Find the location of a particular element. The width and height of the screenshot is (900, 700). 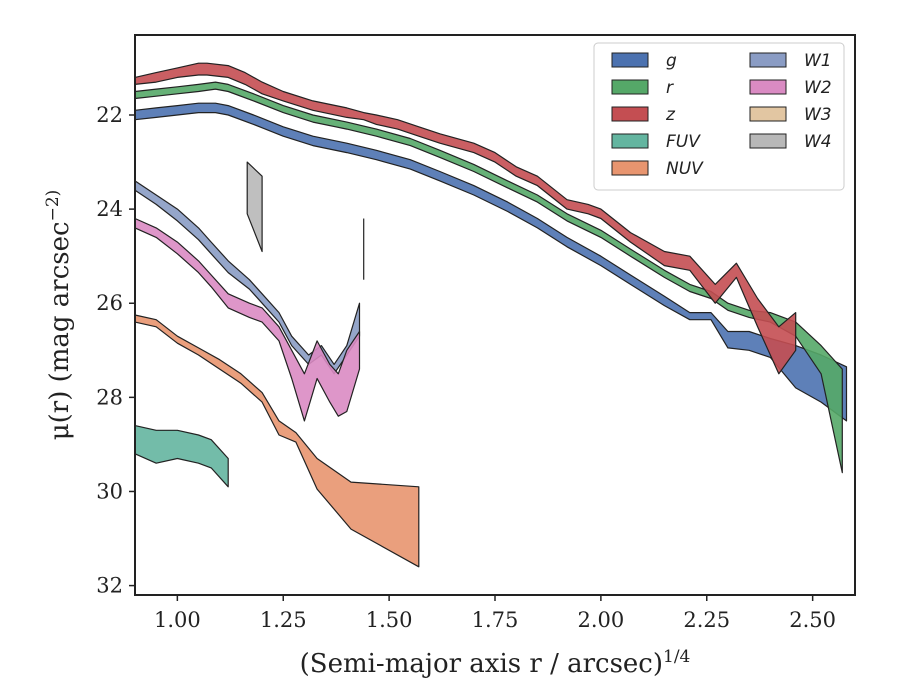

legend-swatch-nuv is located at coordinates (630, 168).